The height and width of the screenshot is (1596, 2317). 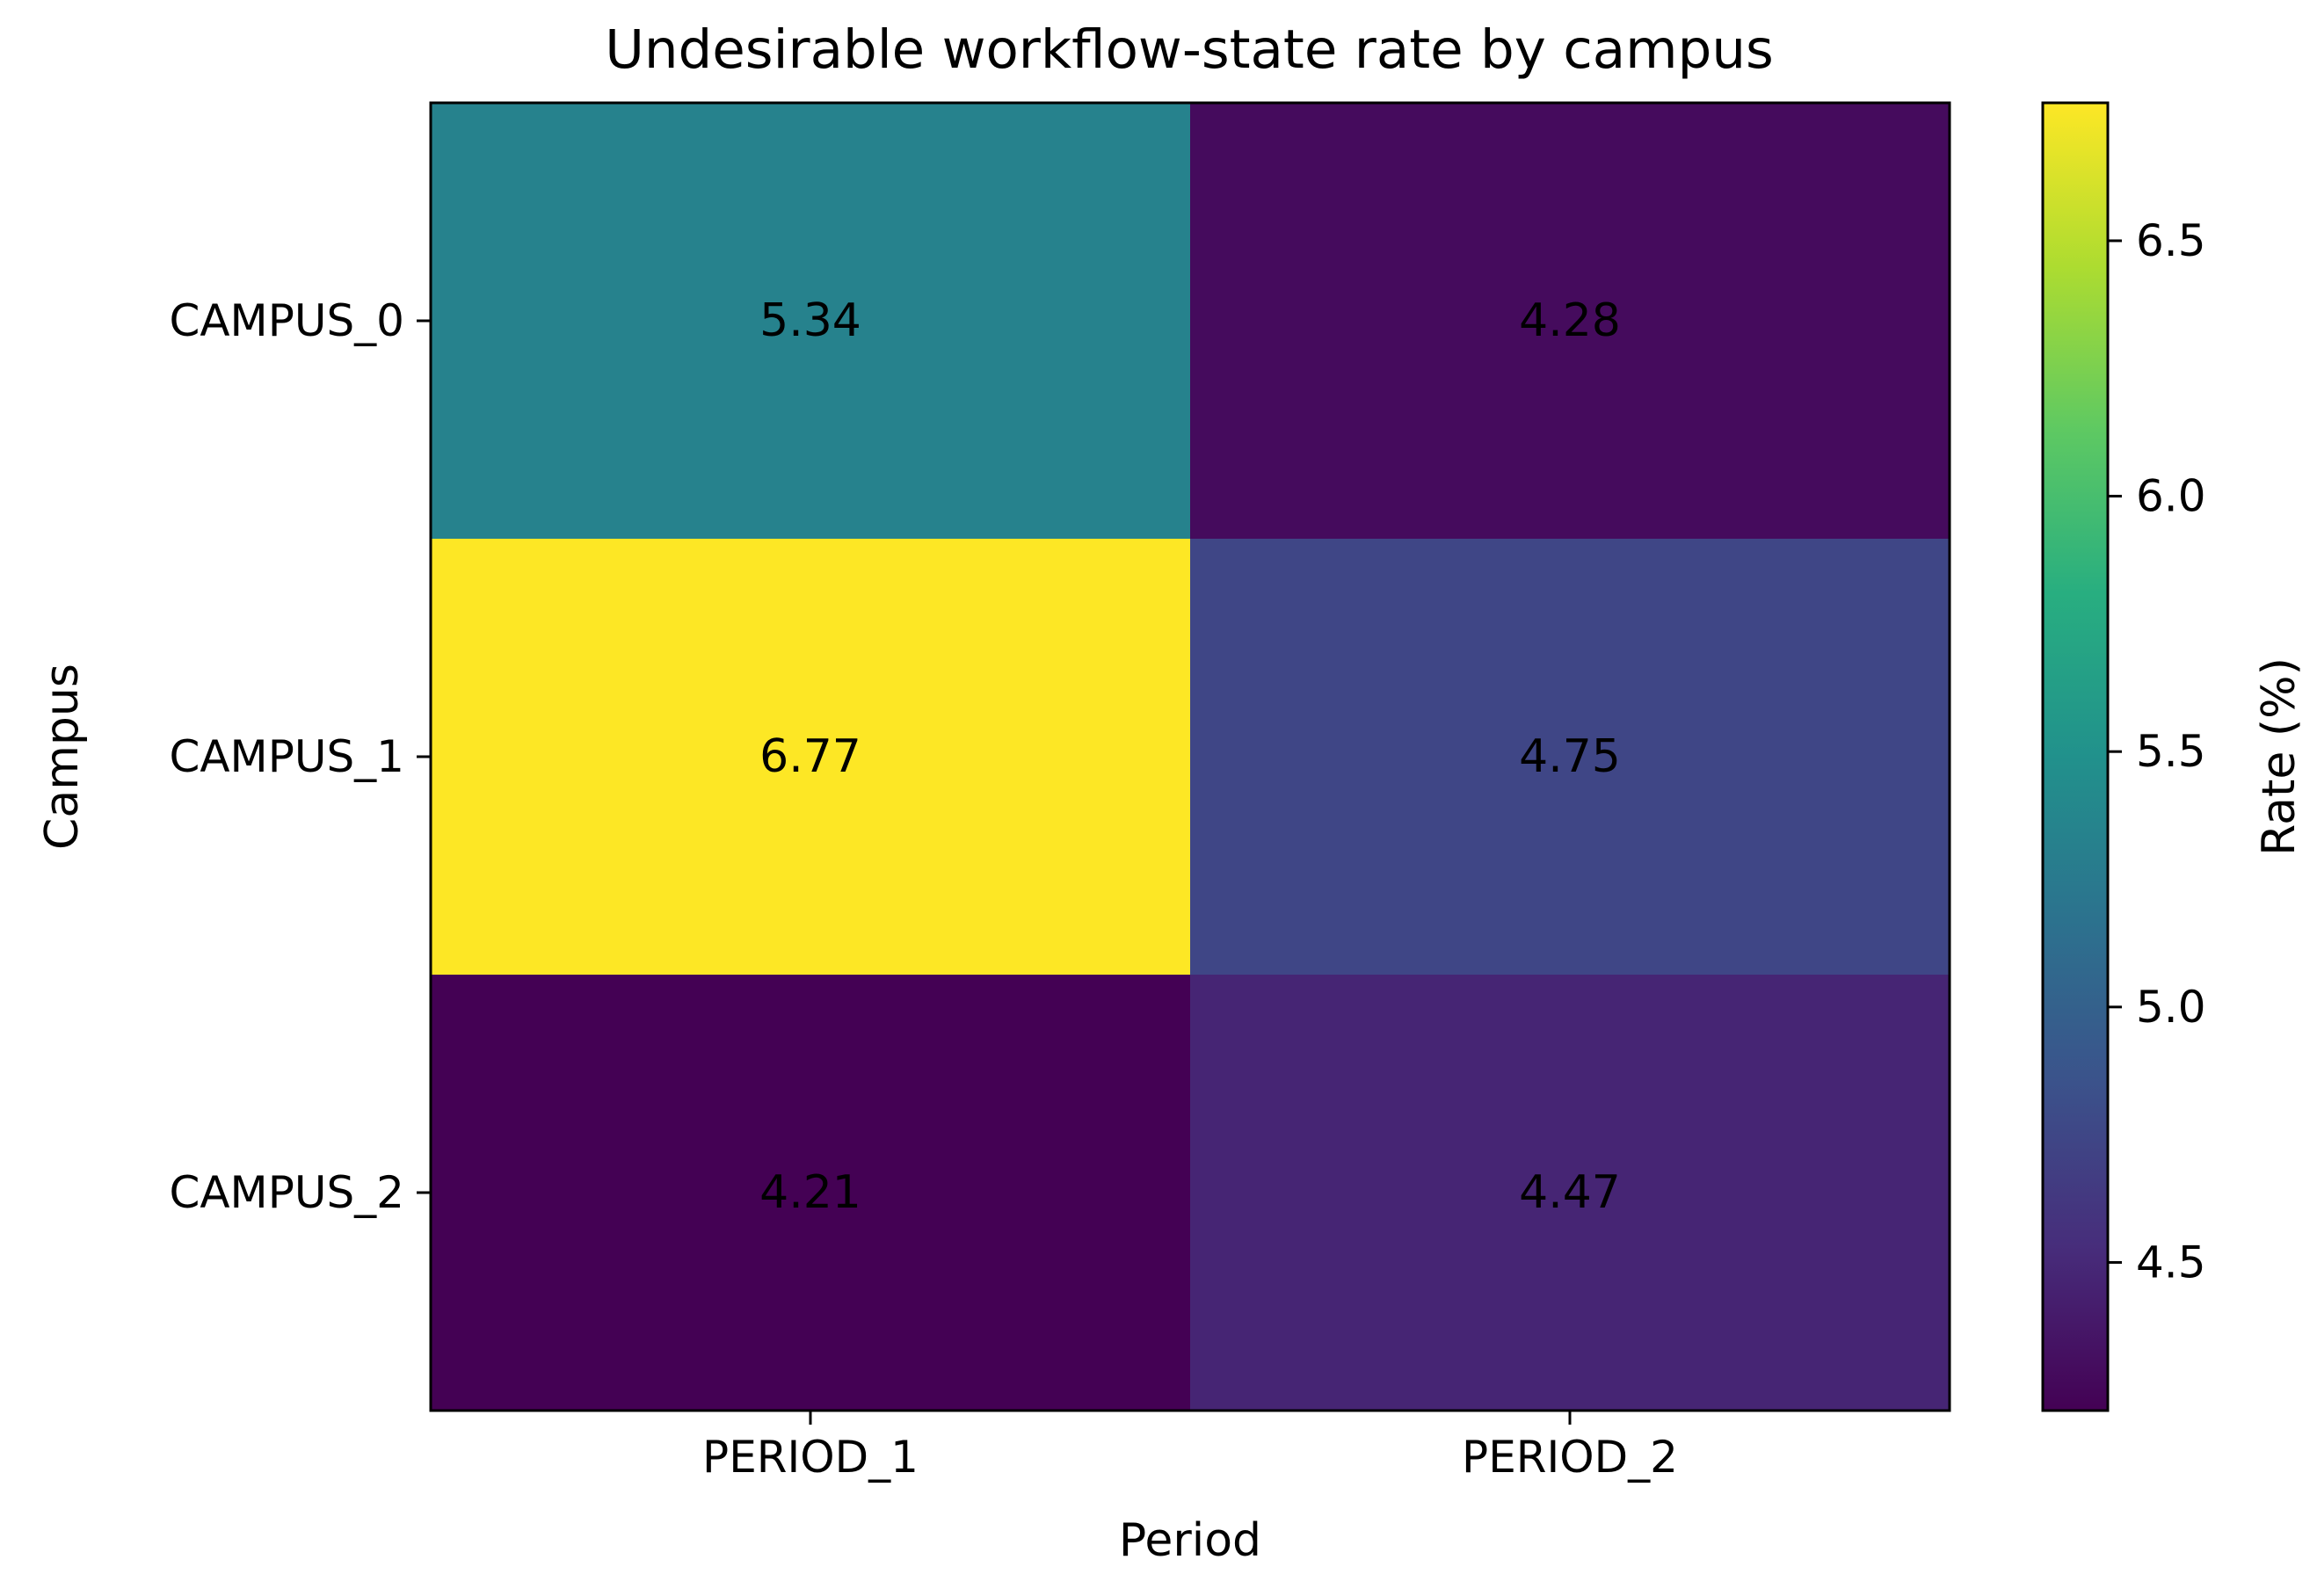 I want to click on y-axis-ticks: CAMPUS_0 CAMPUS_1 CAMPUS_2, so click(x=300, y=756).